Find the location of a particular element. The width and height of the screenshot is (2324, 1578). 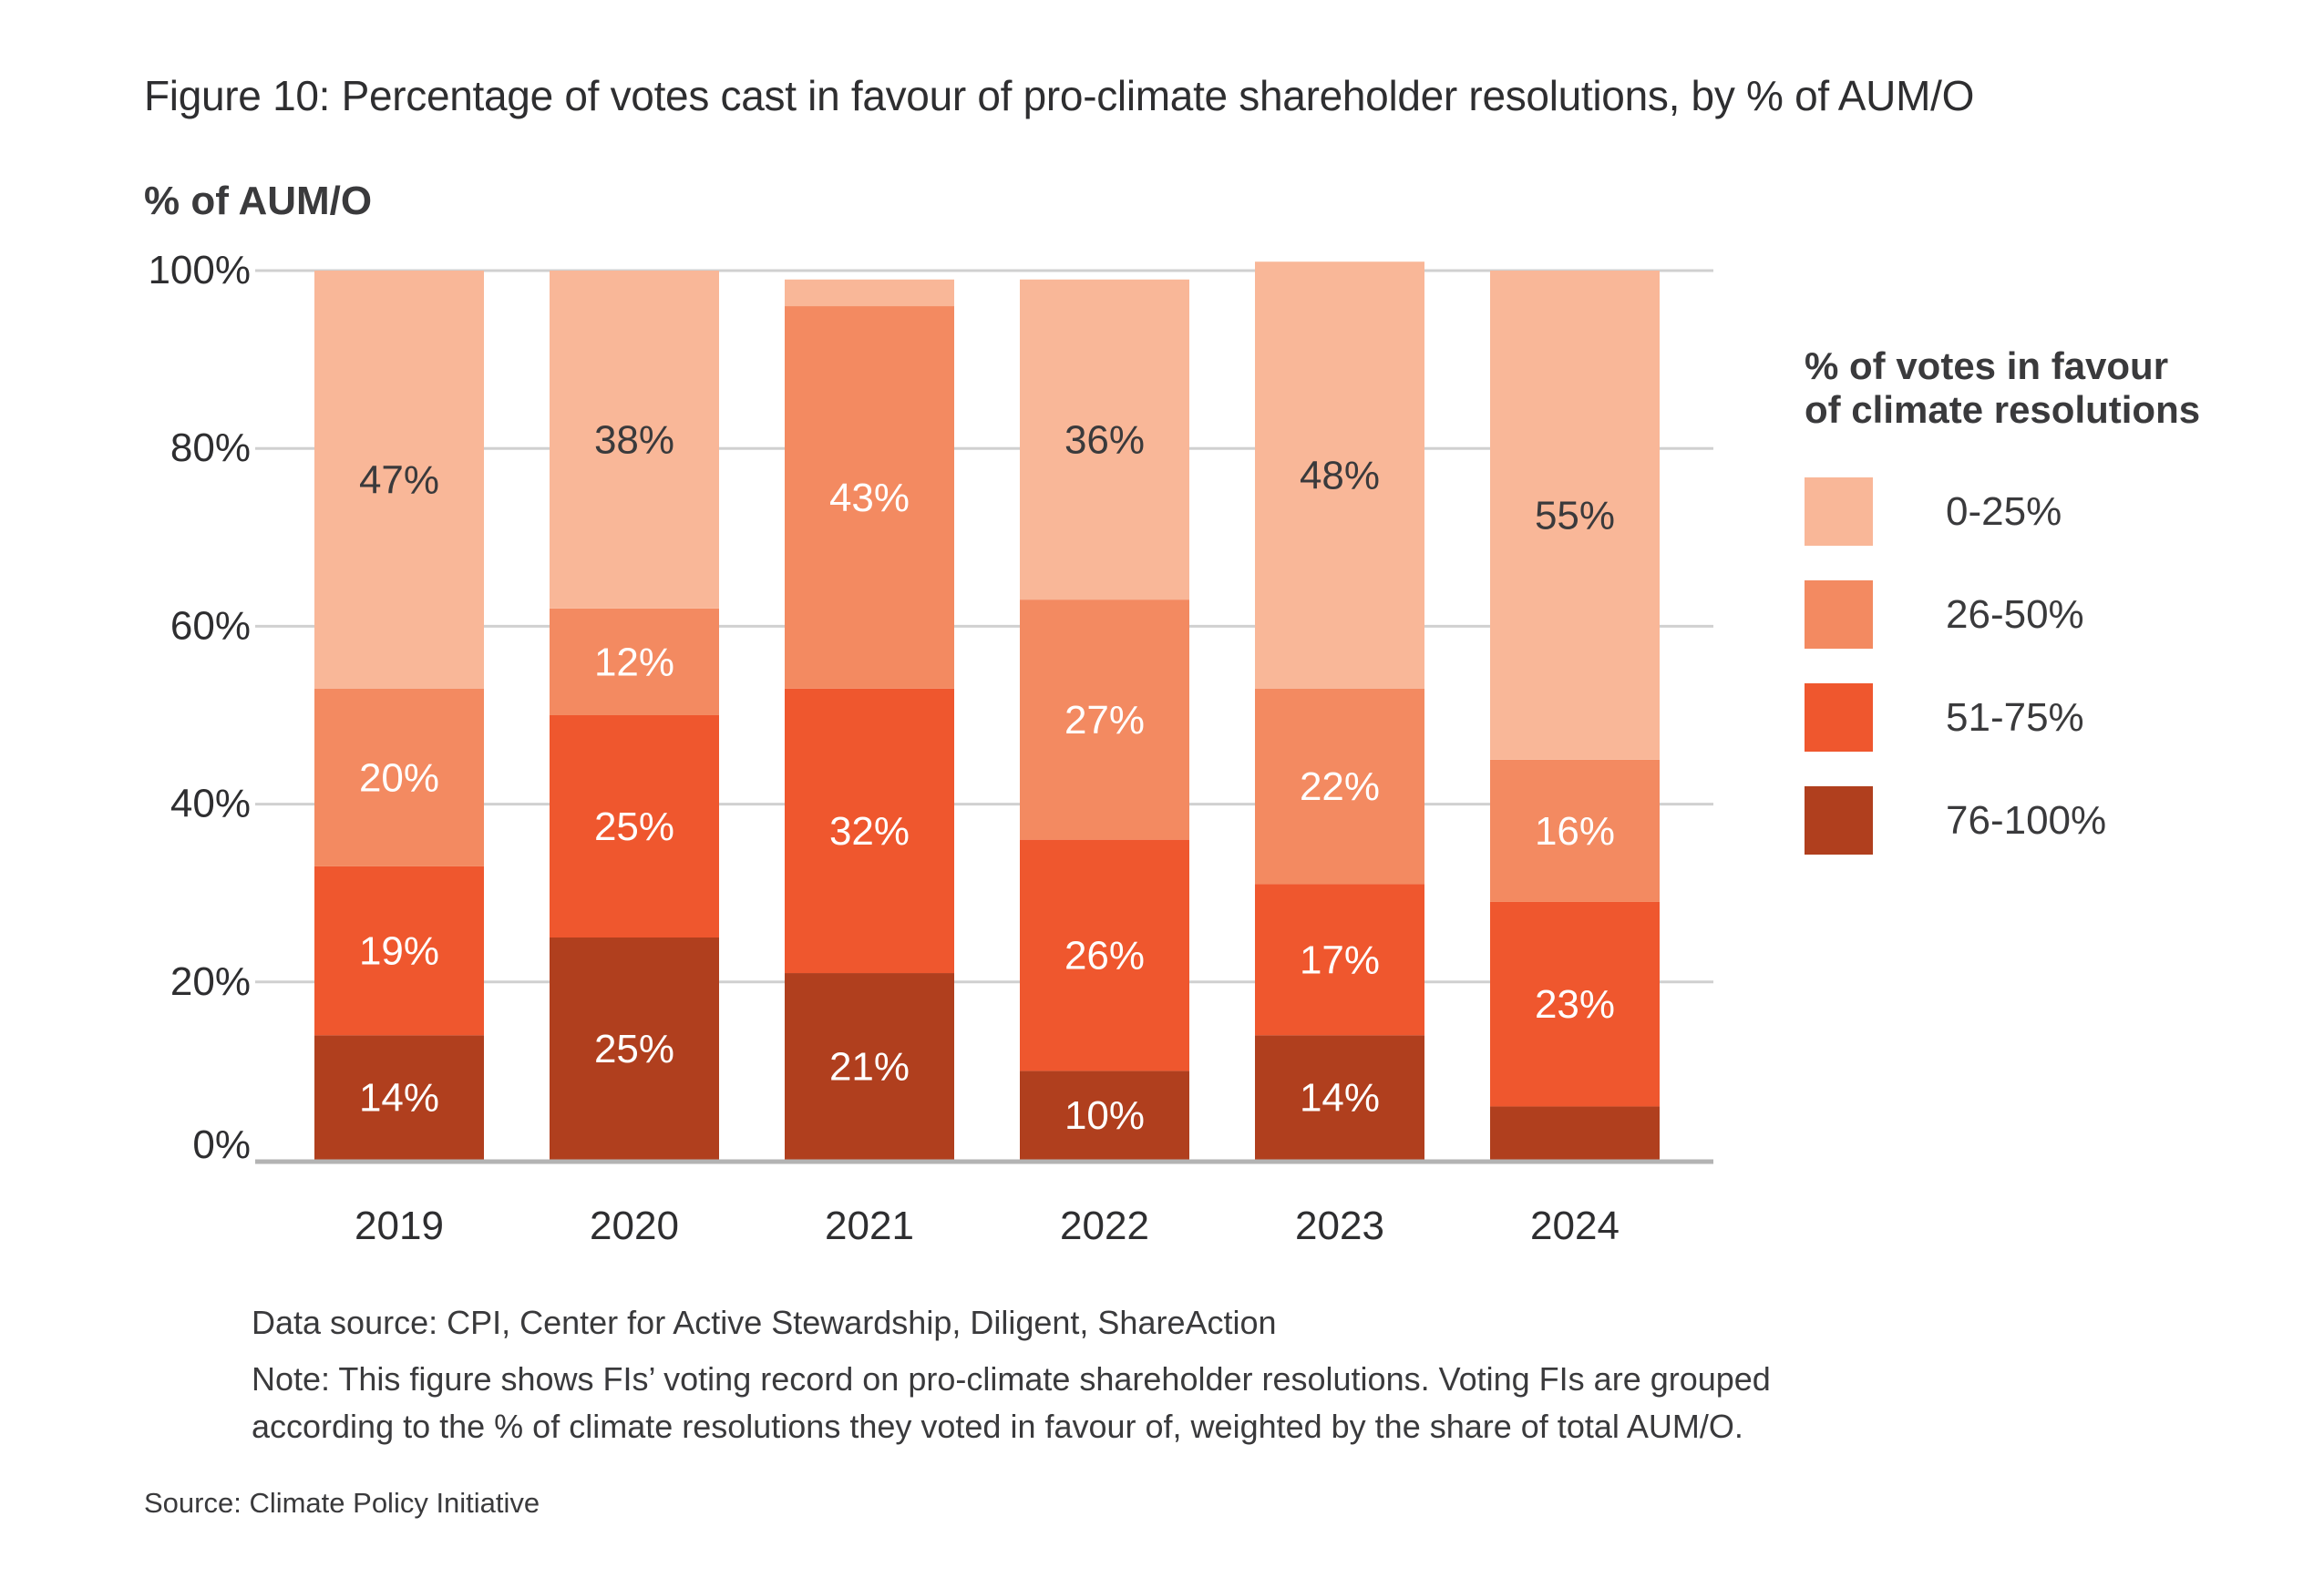

source-text: Source: Climate Policy Initiative is located at coordinates (342, 1503).